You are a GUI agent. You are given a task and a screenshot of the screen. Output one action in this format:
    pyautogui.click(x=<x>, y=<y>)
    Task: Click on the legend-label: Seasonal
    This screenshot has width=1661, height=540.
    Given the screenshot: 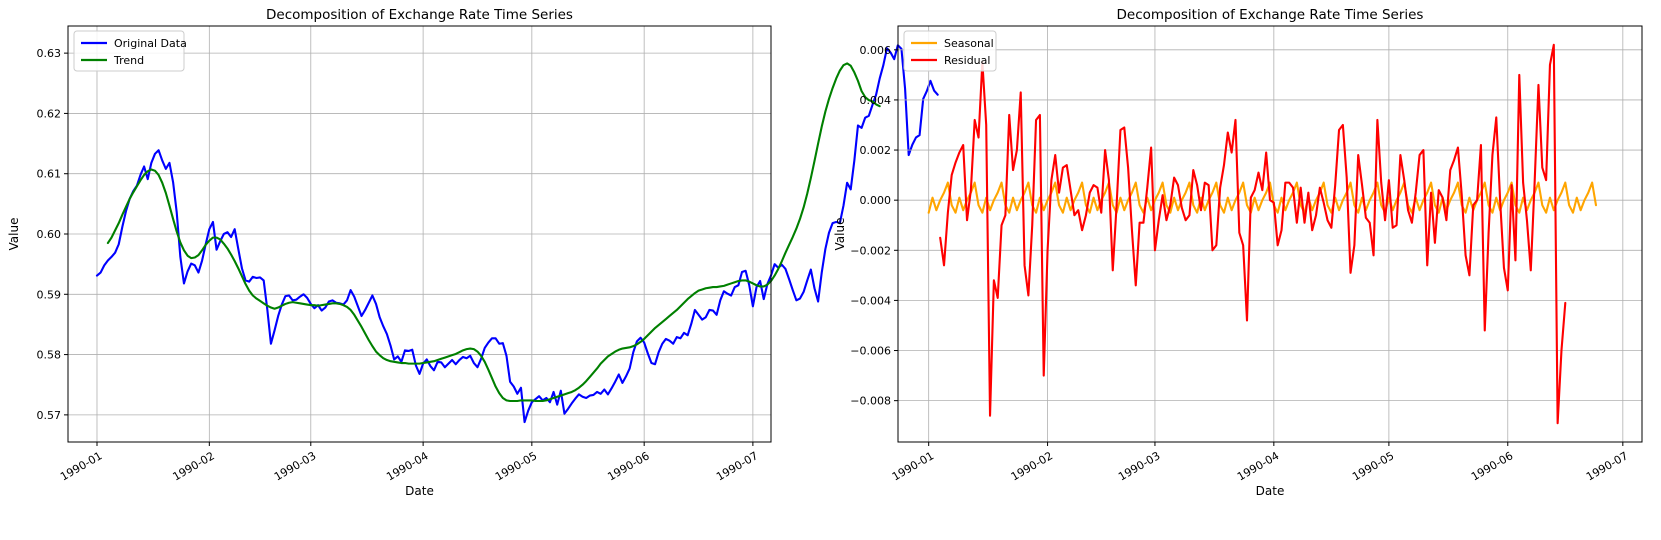 What is the action you would take?
    pyautogui.click(x=969, y=43)
    